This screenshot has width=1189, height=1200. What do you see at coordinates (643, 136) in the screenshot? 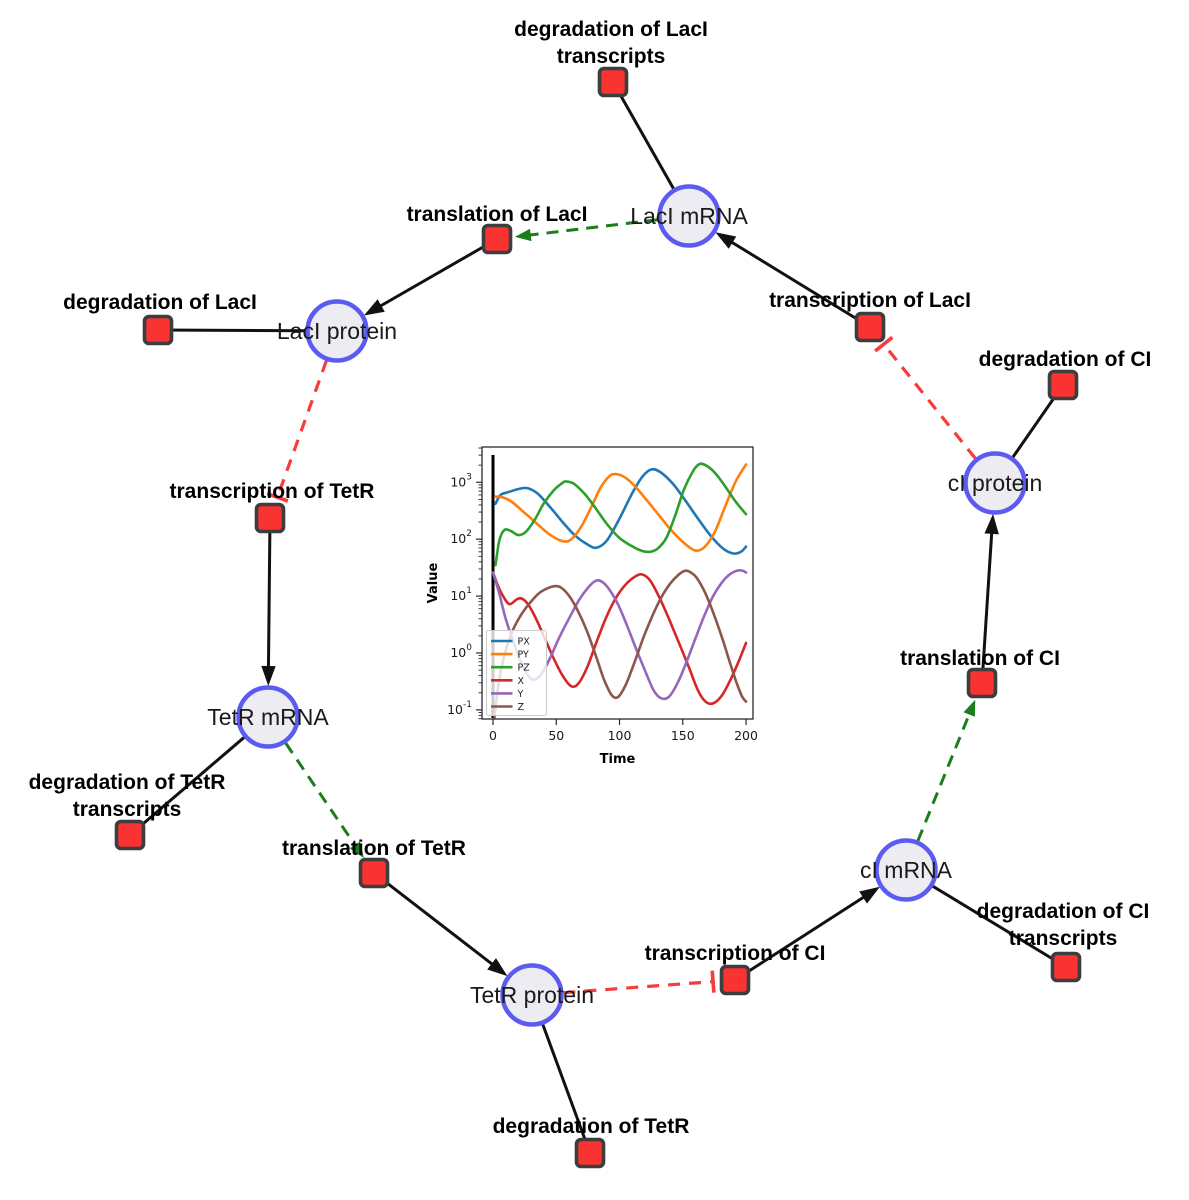
I see `edge-reactant-laci_mrna-deg_laci_tx` at bounding box center [643, 136].